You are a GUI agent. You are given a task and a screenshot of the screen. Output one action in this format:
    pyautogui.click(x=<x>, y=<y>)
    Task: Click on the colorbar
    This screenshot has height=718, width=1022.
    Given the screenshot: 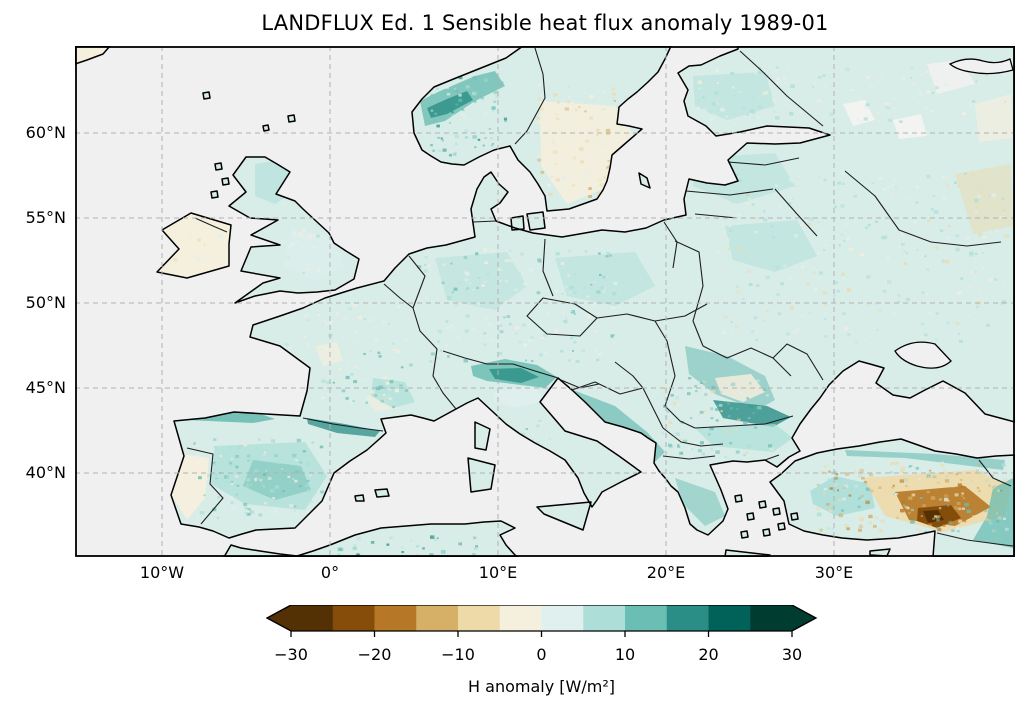 What is the action you would take?
    pyautogui.click(x=542, y=621)
    